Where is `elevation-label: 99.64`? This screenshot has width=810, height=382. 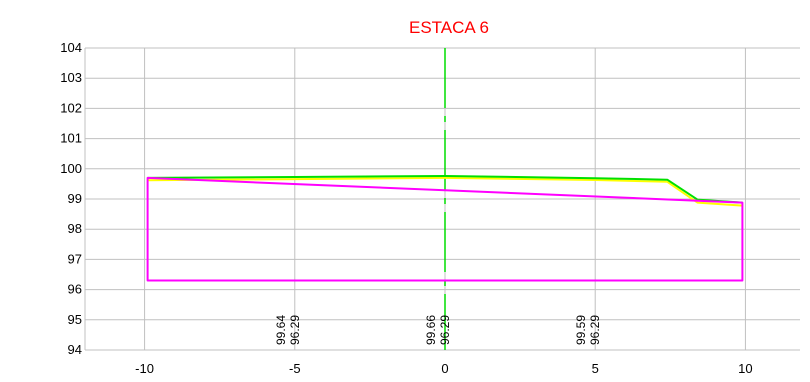
elevation-label: 99.64 is located at coordinates (281, 330).